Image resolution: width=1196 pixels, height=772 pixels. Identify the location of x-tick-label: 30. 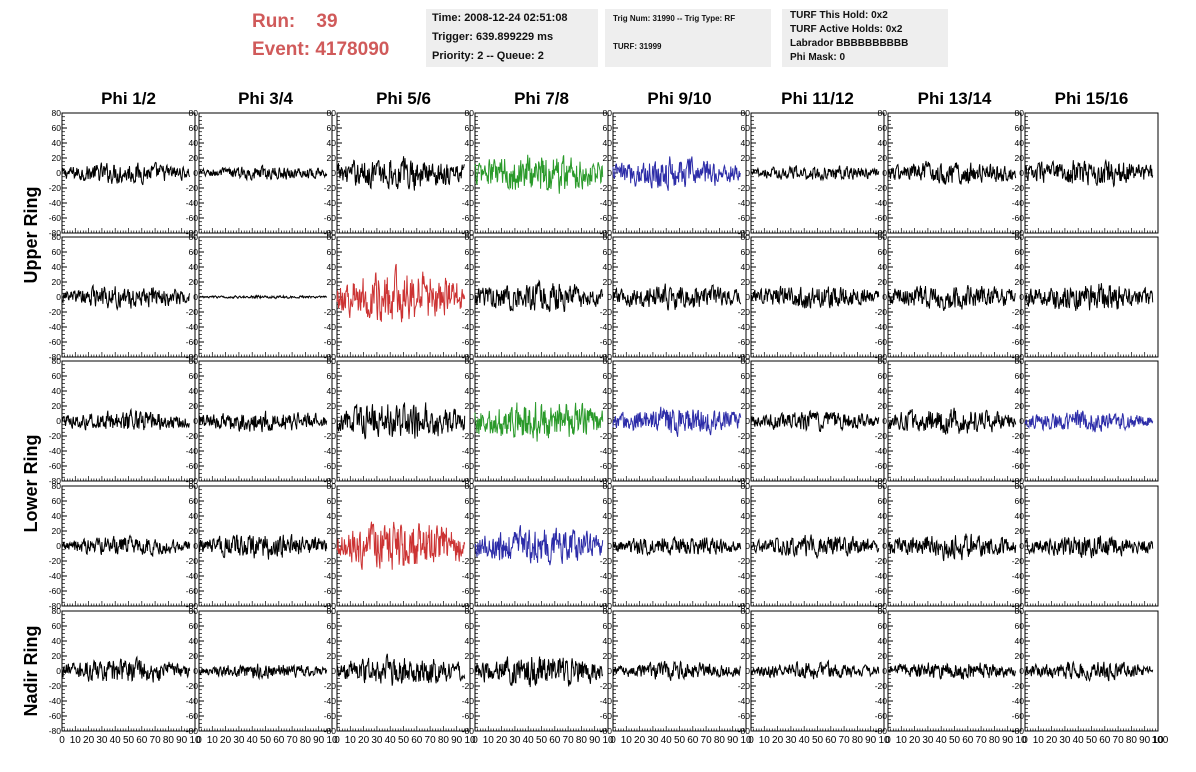
(928, 740).